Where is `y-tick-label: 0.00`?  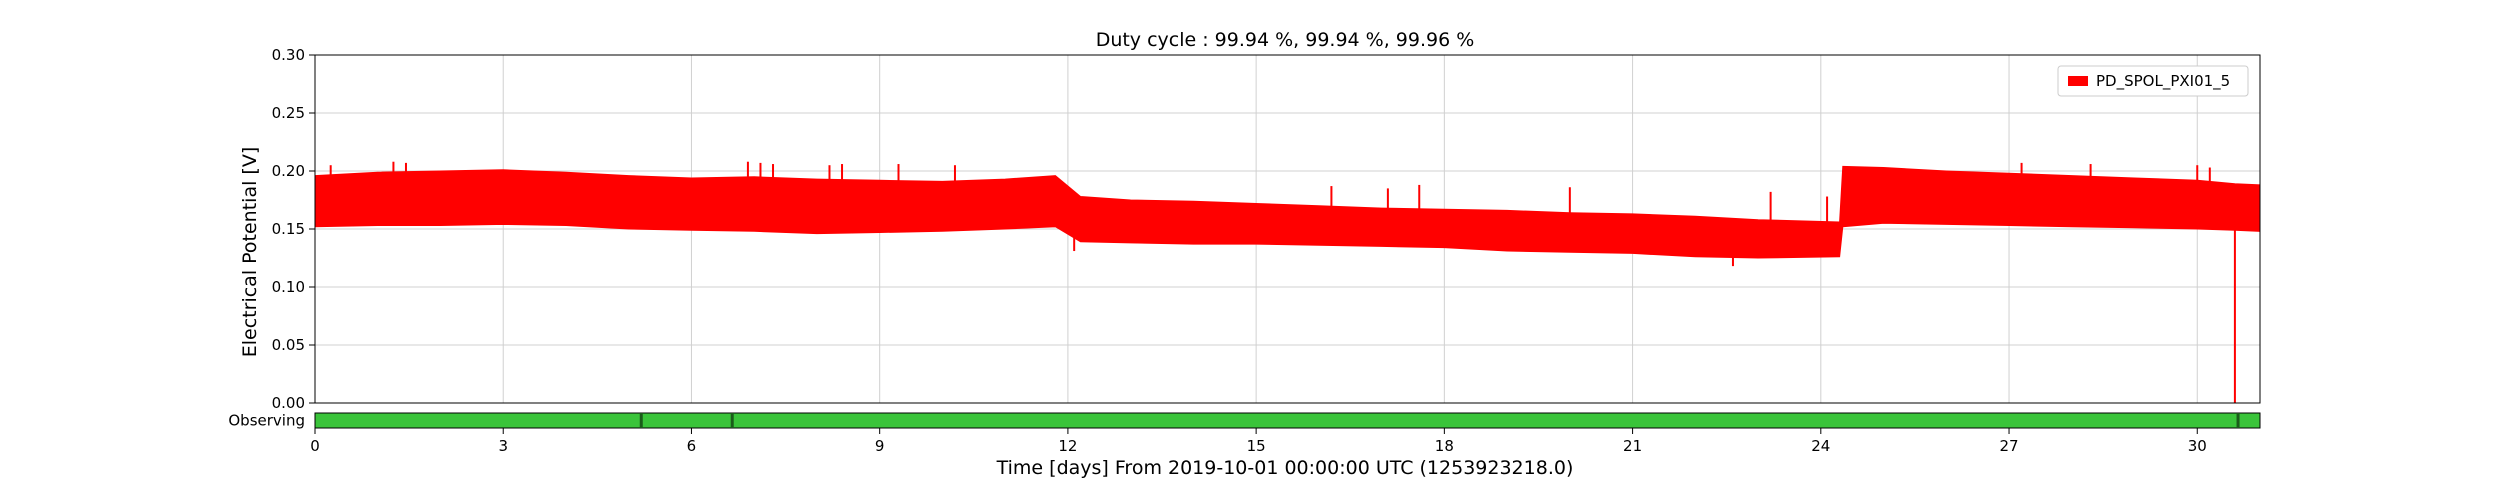 y-tick-label: 0.00 is located at coordinates (288, 403).